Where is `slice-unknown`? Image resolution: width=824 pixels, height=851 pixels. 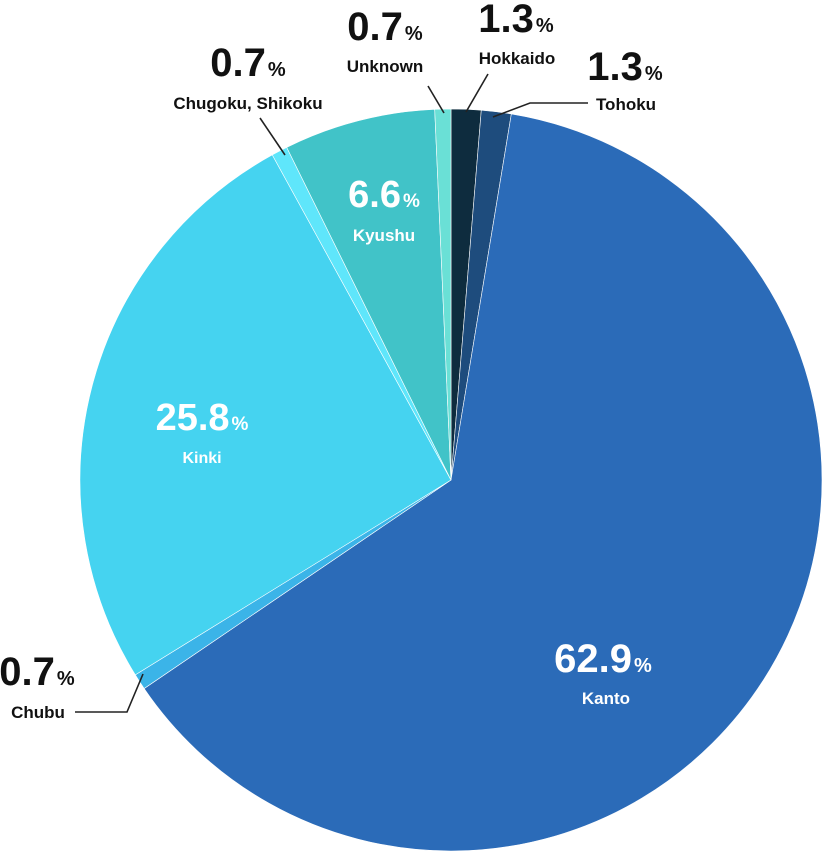 slice-unknown is located at coordinates (443, 294).